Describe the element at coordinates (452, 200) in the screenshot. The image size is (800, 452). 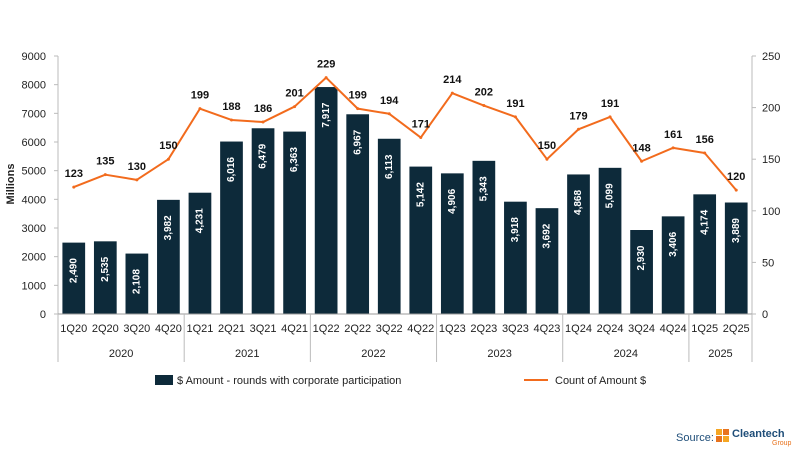
I see `bar-data-label: 4,906` at that location.